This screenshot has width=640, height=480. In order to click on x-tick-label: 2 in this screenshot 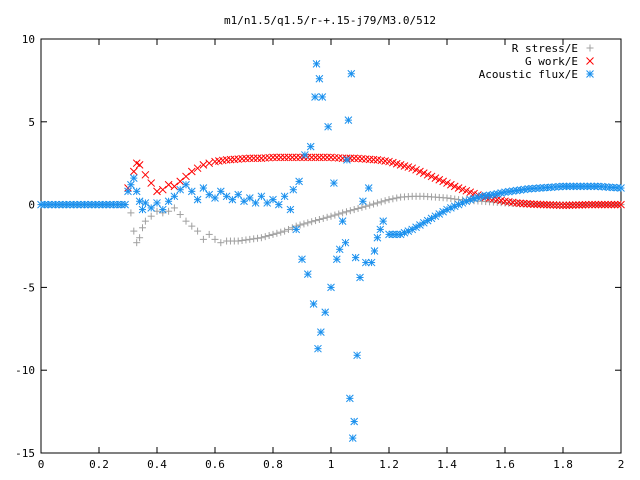, I will do `click(621, 464)`.